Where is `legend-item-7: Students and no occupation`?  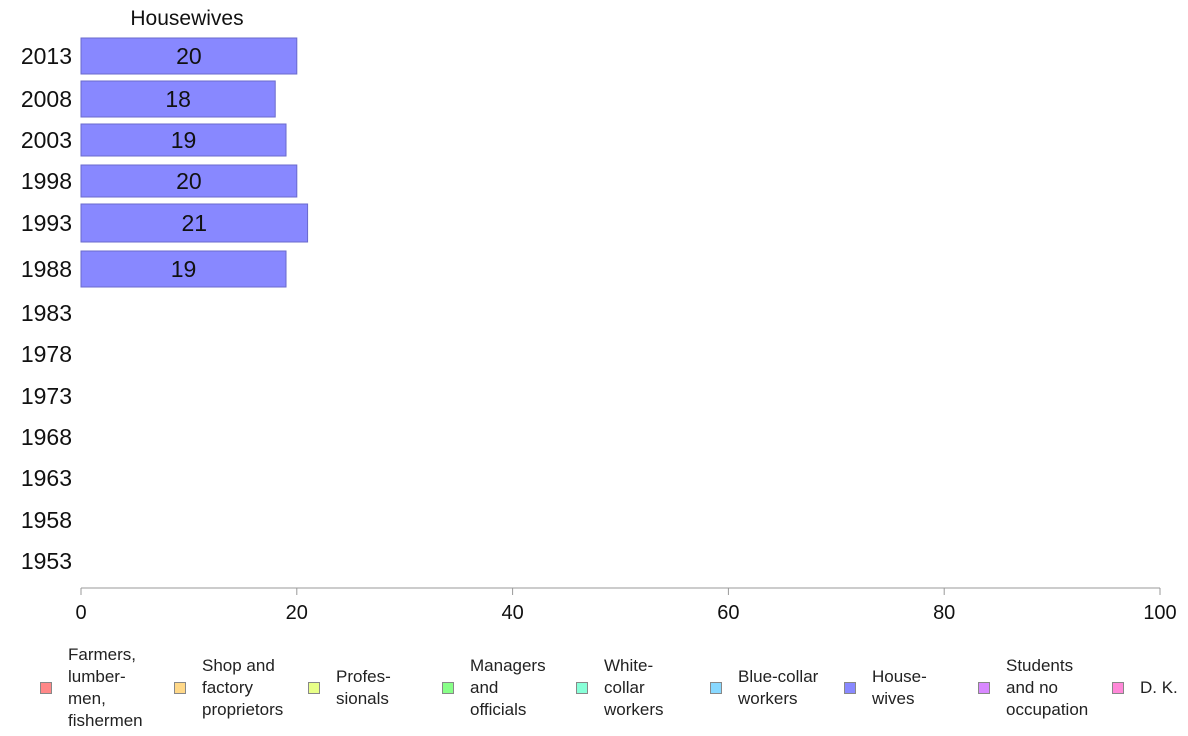 legend-item-7: Students and no occupation is located at coordinates (1033, 688).